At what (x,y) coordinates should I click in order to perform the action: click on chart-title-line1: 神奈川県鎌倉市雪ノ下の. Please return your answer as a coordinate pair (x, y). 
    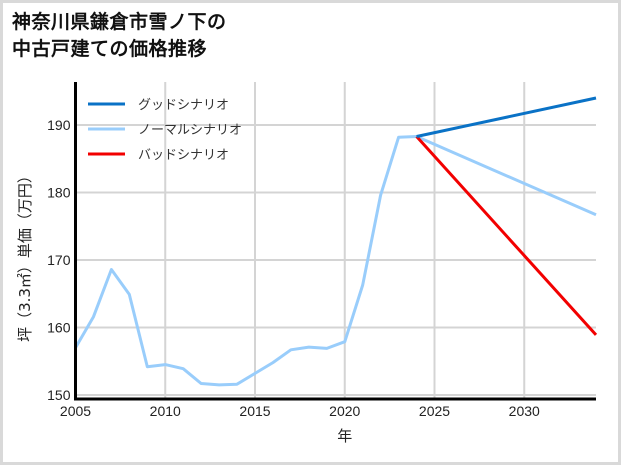
    Looking at the image, I should click on (119, 22).